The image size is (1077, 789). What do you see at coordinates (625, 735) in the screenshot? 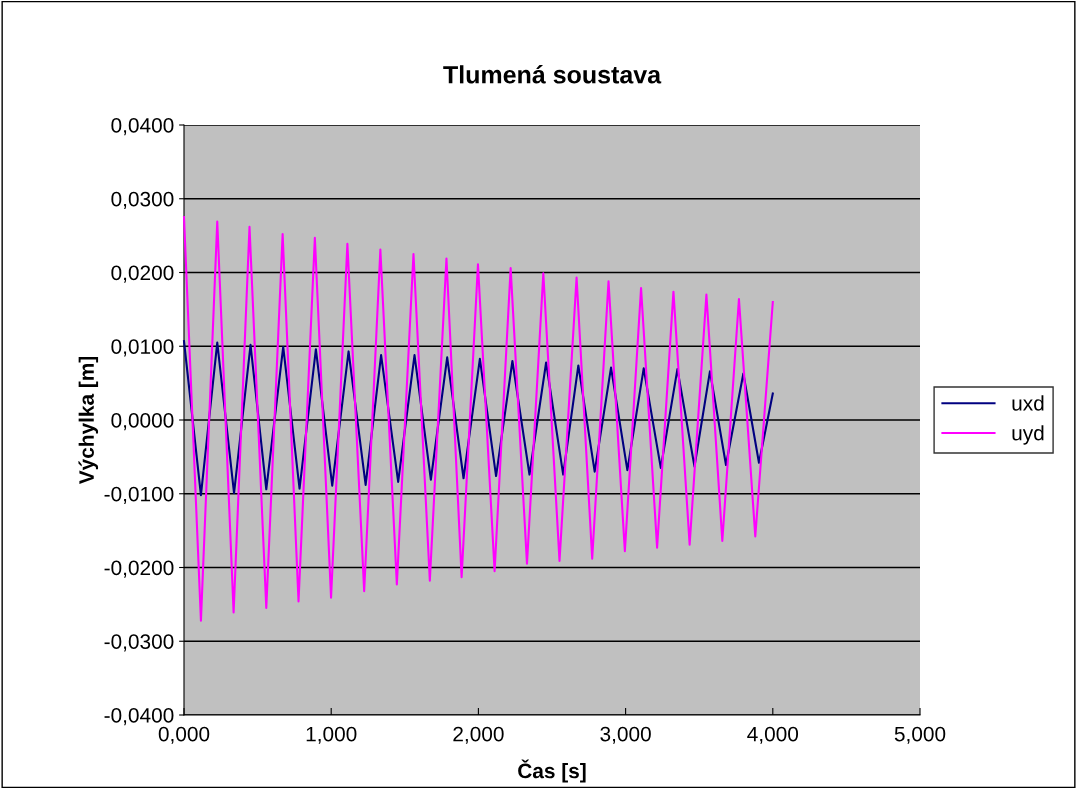
I see `x-tick-label: 3,000` at bounding box center [625, 735].